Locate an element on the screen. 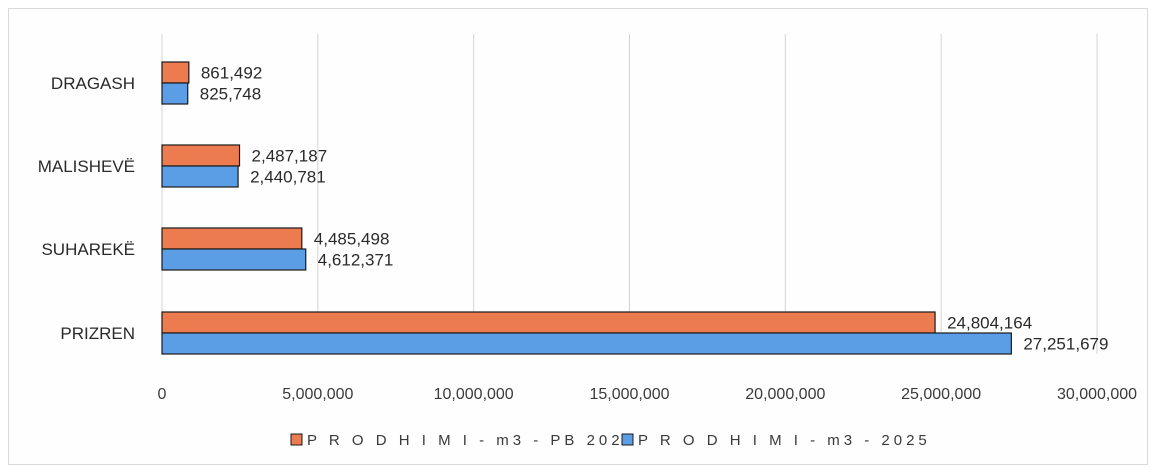  data-label: 2,487,187 is located at coordinates (290, 156).